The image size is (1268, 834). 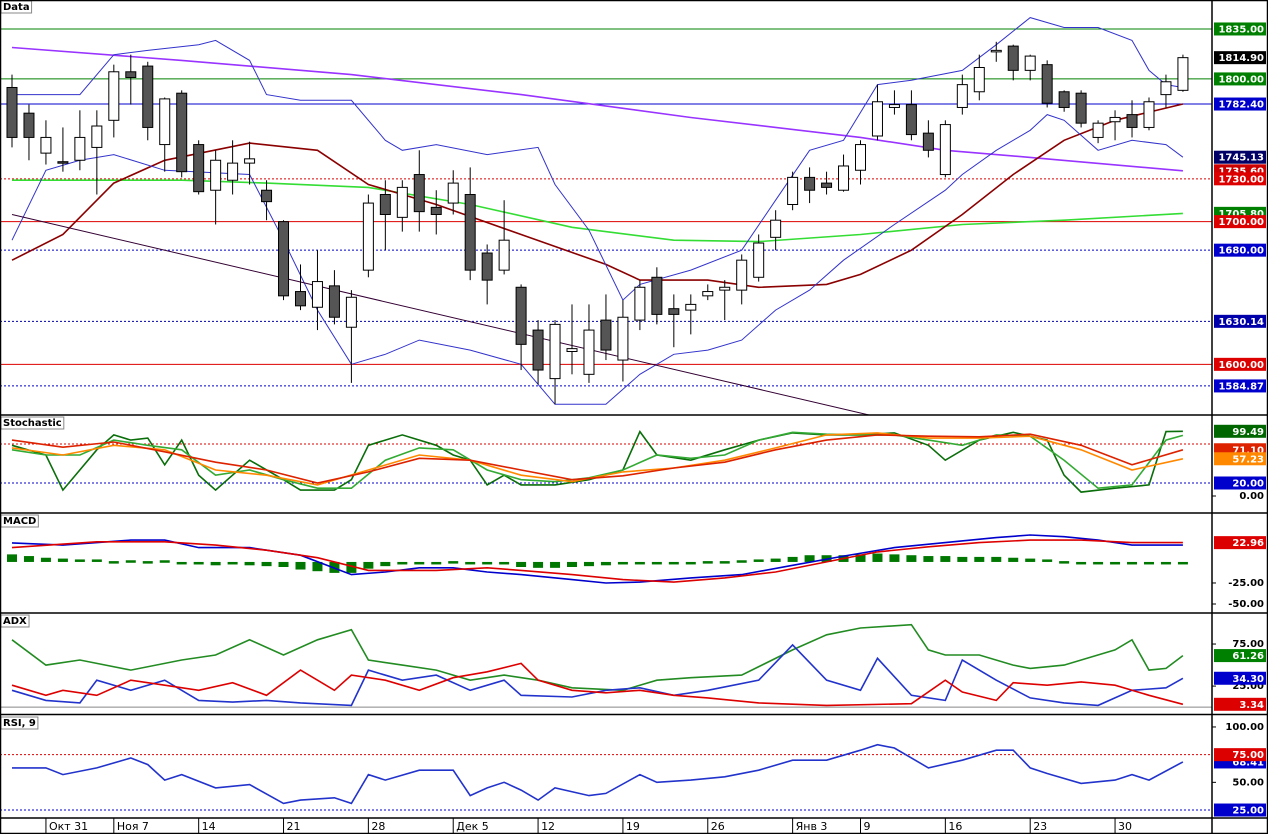 I want to click on price-tag-label: 3.34, so click(x=1251, y=705).